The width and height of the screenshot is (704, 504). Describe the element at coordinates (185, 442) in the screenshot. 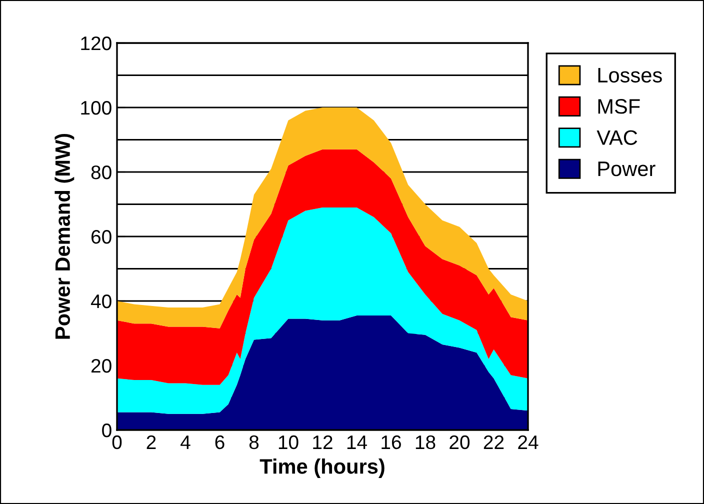

I see `x-tick-label: 4` at that location.